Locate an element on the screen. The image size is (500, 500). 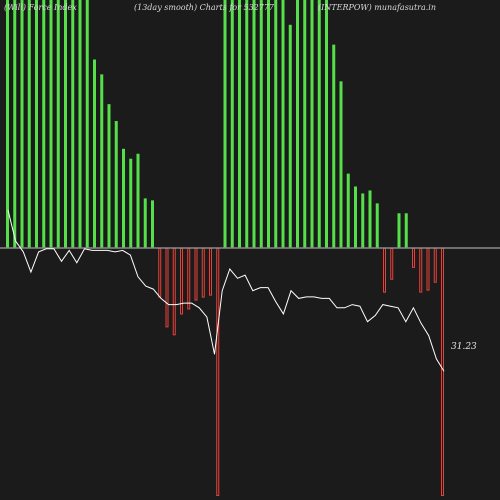
header-indicator-name: (Will) Force Index is located at coordinates (40, 7).